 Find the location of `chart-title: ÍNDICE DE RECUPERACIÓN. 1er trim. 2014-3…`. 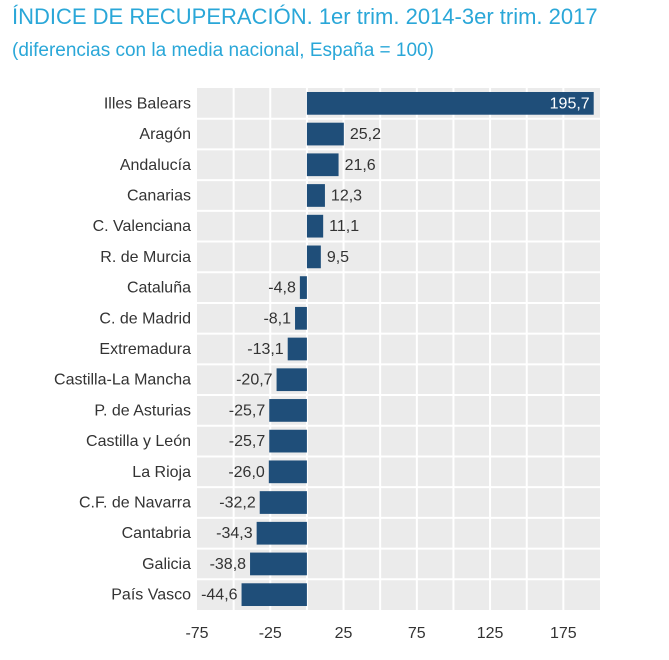

chart-title: ÍNDICE DE RECUPERACIÓN. 1er trim. 2014-3… is located at coordinates (305, 16).